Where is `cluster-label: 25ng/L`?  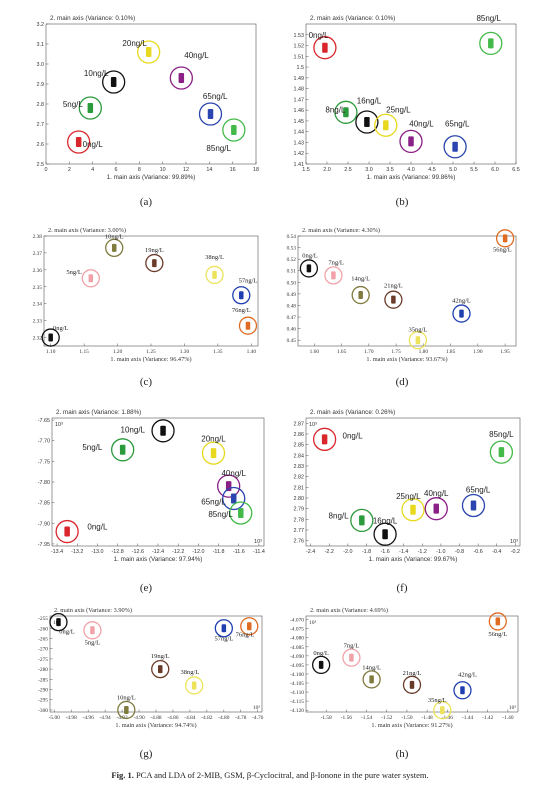
cluster-label: 25ng/L is located at coordinates (398, 109).